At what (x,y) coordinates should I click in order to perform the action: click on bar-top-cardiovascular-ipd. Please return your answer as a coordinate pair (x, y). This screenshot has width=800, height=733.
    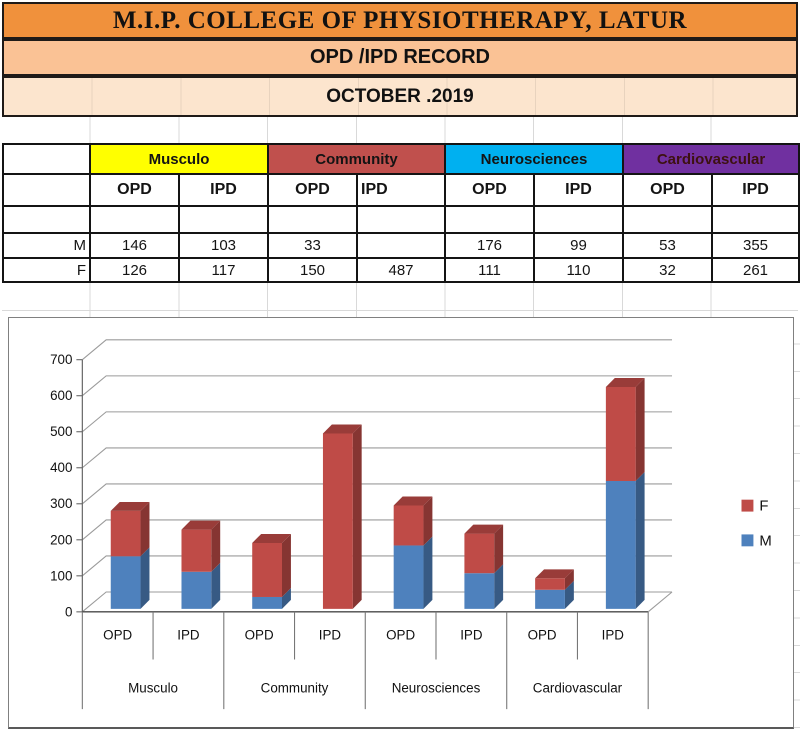
    Looking at the image, I should click on (625, 382).